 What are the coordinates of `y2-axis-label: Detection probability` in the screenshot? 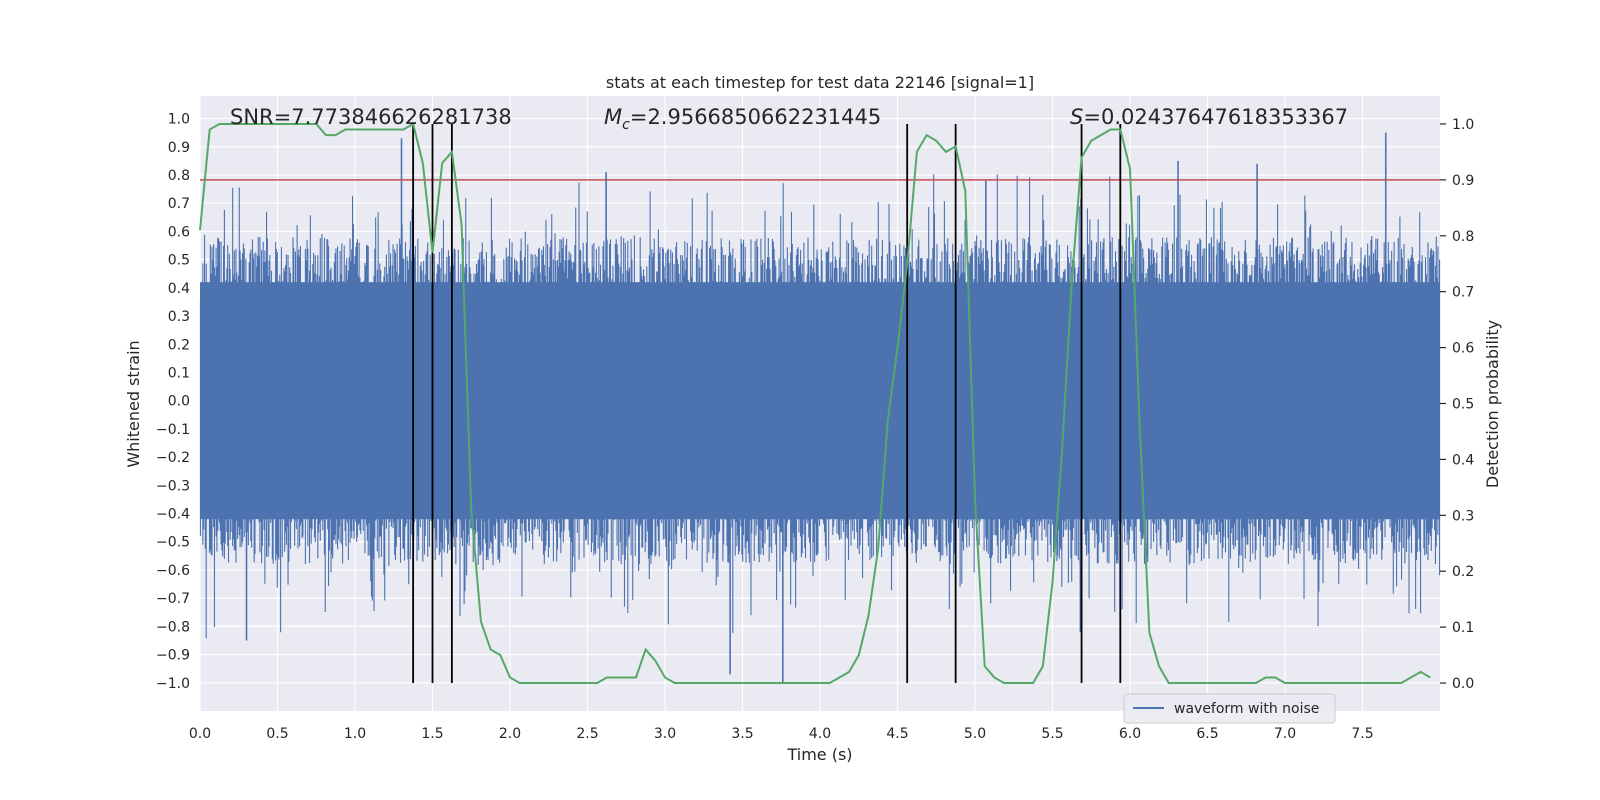 It's located at (1492, 404).